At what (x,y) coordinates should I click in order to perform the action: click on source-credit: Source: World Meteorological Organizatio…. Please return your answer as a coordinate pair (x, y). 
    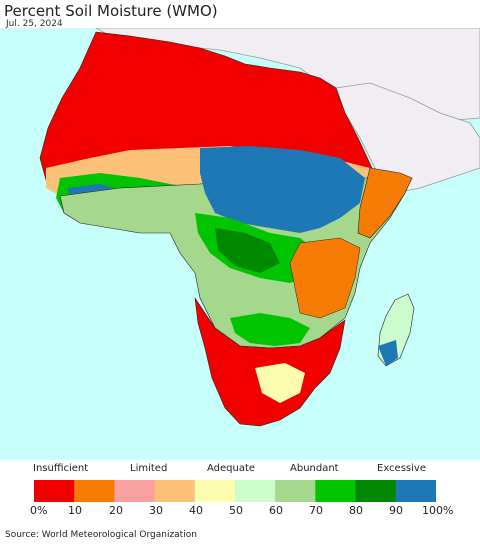
    Looking at the image, I should click on (101, 535).